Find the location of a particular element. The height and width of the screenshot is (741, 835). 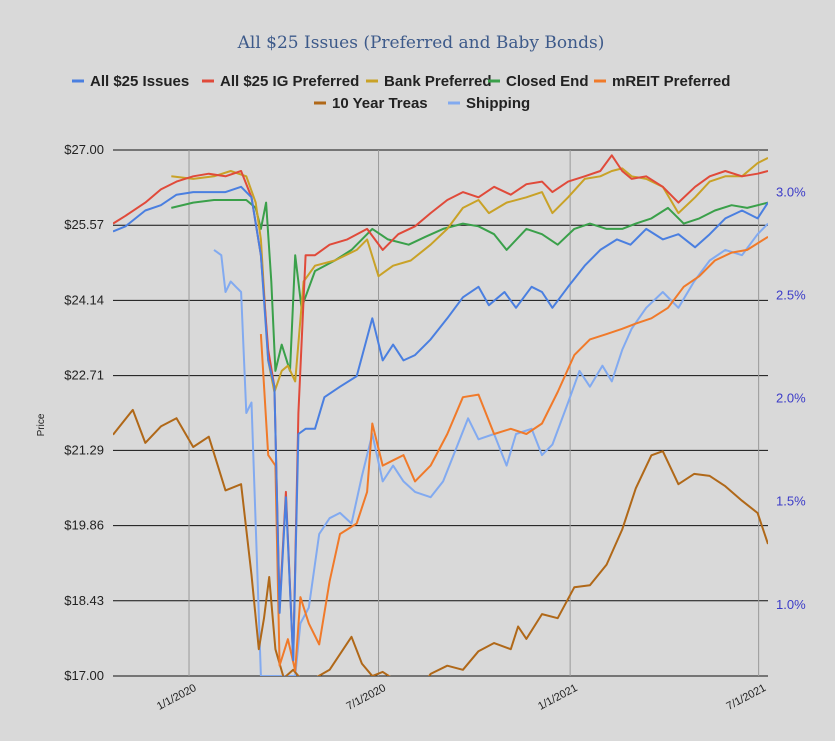

x-tick-label: 7/1/2020 is located at coordinates (366, 697).